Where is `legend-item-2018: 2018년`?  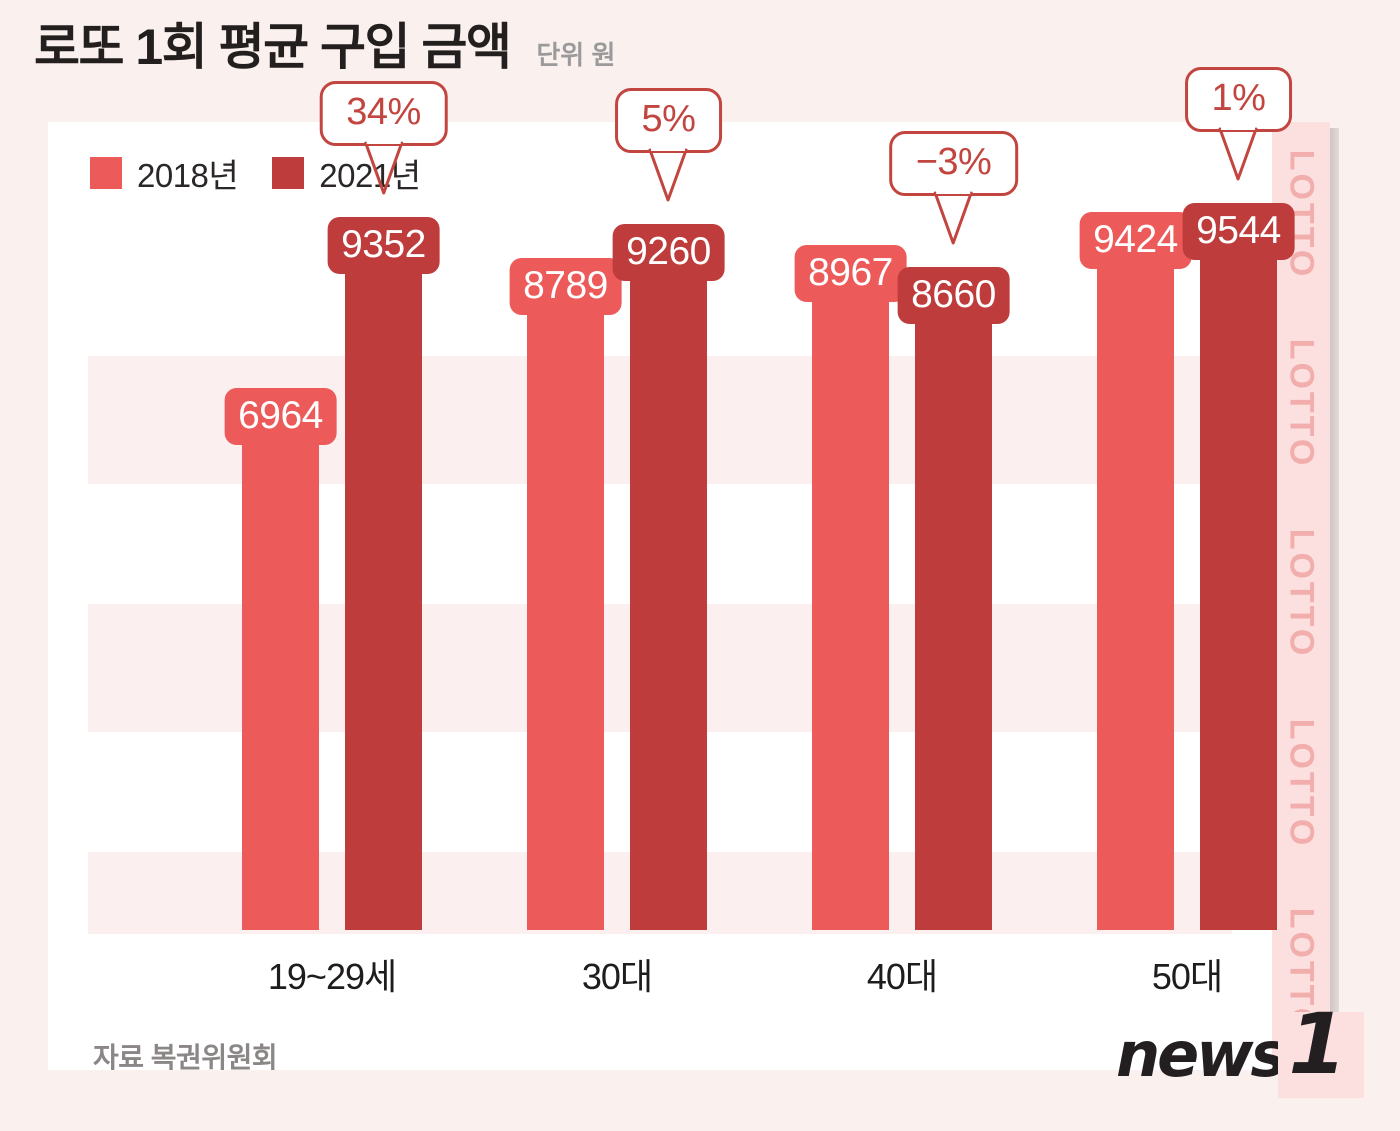
legend-item-2018: 2018년 is located at coordinates (164, 173).